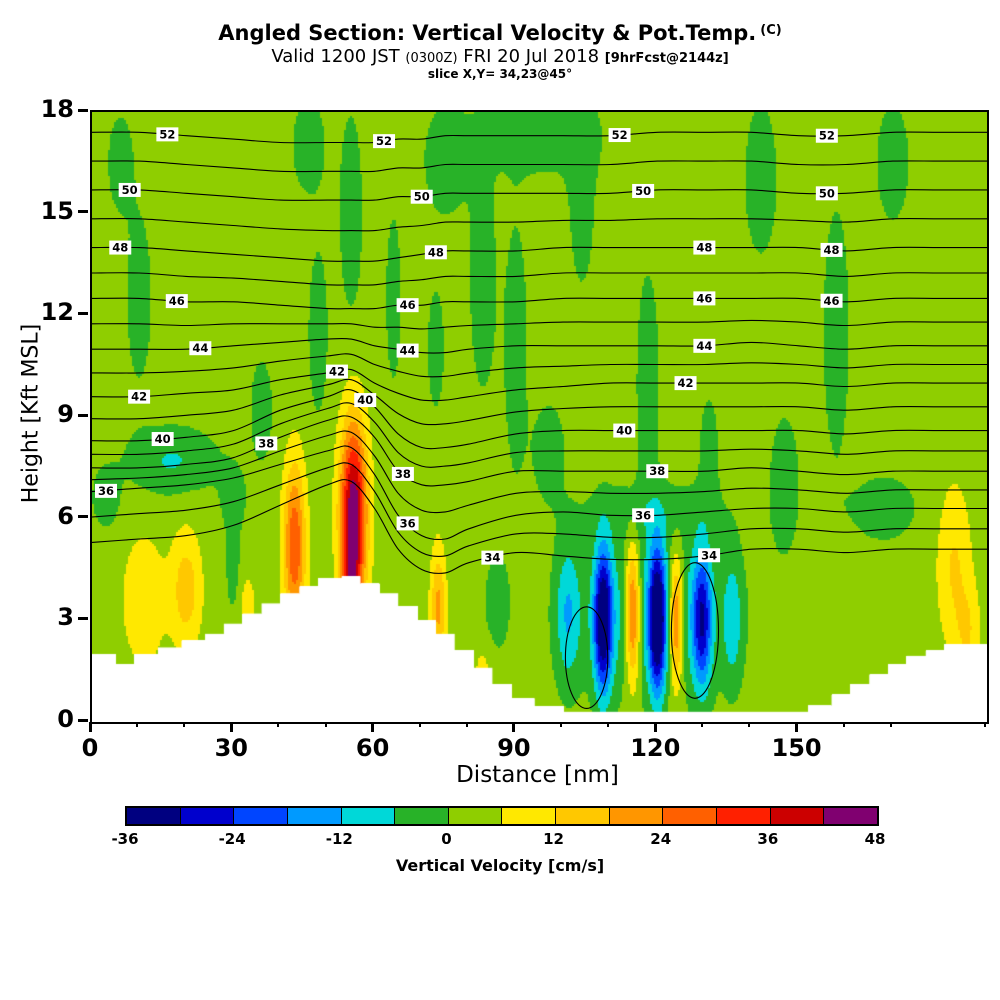 Image resolution: width=1000 pixels, height=1000 pixels. I want to click on isentrope-closed-contour, so click(586, 657).